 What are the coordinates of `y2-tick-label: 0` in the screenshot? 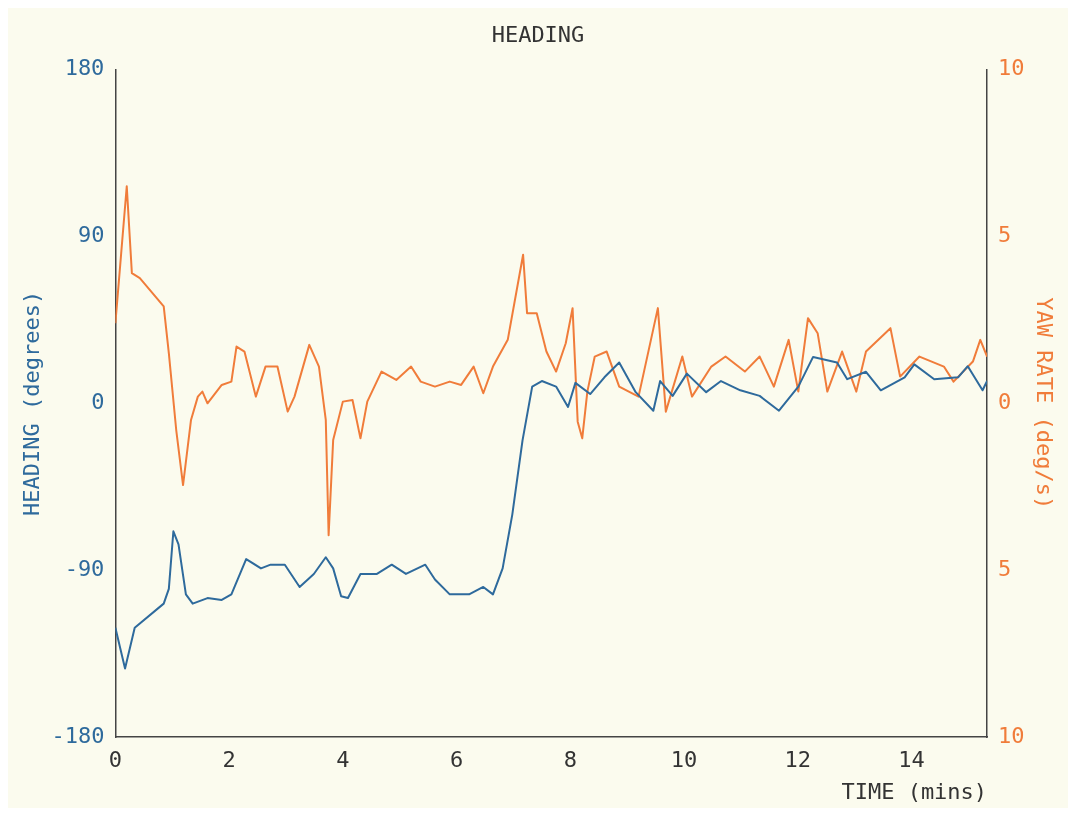 It's located at (1005, 402).